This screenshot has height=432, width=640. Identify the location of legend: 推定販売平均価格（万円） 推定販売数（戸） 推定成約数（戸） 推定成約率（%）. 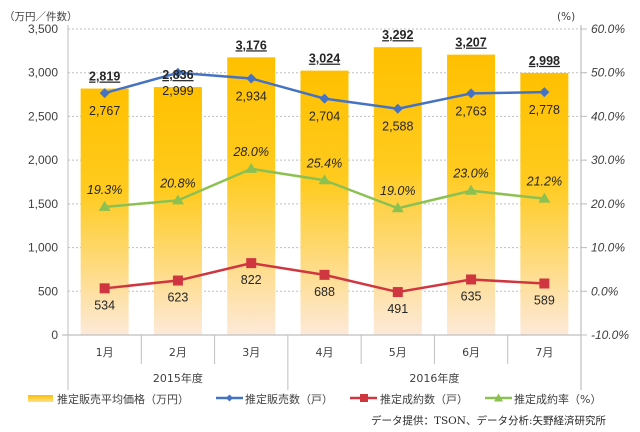
(314, 399).